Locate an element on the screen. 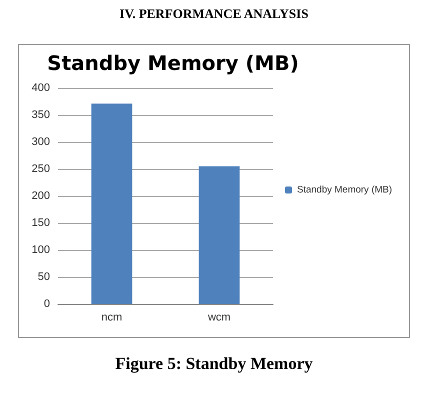 The height and width of the screenshot is (406, 428). y-tick-label: 0 is located at coordinates (47, 304).